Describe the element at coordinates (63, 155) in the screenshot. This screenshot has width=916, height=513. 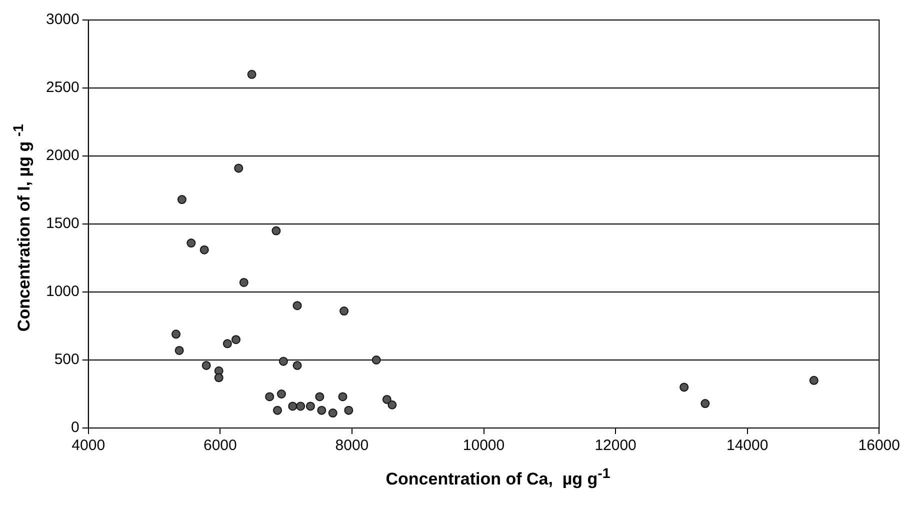
I see `y-tick-label: 2000` at that location.